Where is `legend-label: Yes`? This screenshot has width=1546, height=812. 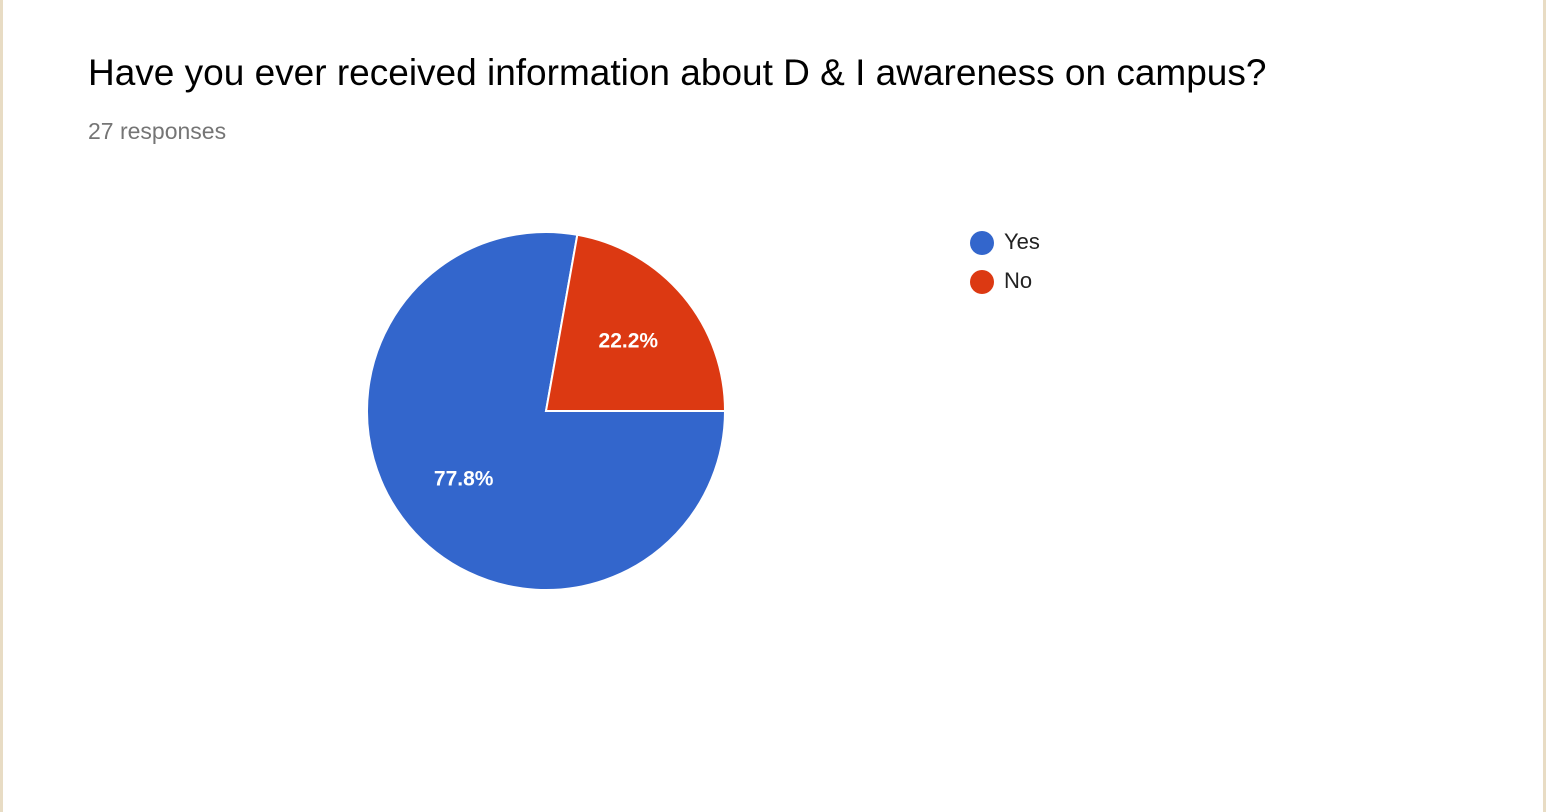 legend-label: Yes is located at coordinates (1022, 241).